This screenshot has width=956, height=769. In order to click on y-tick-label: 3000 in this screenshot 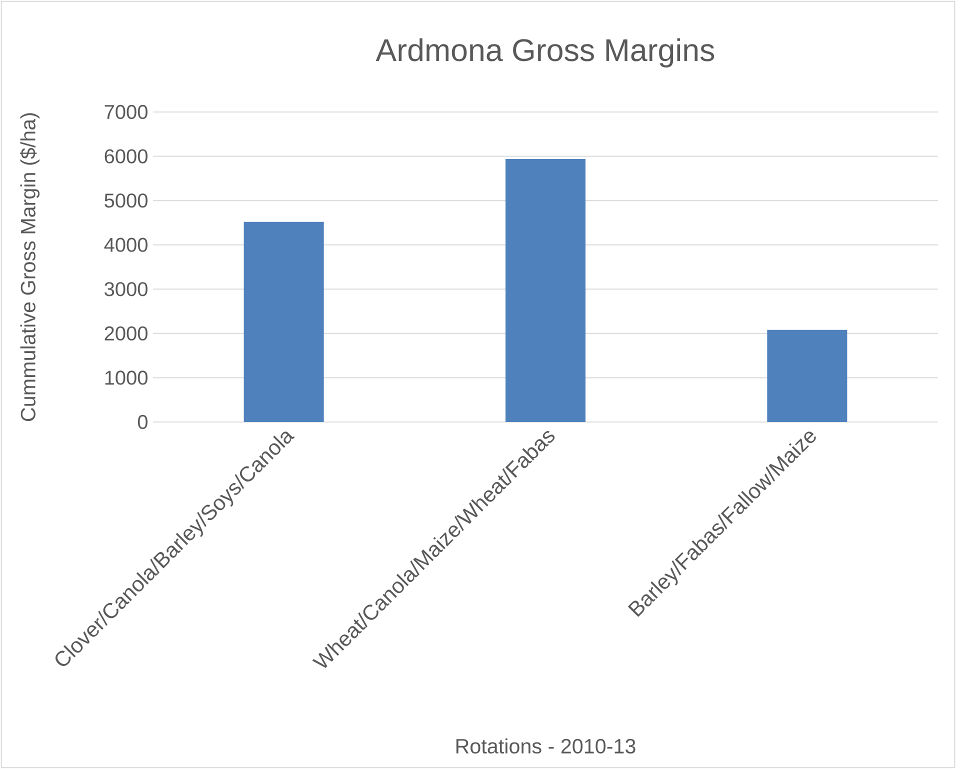, I will do `click(126, 289)`.